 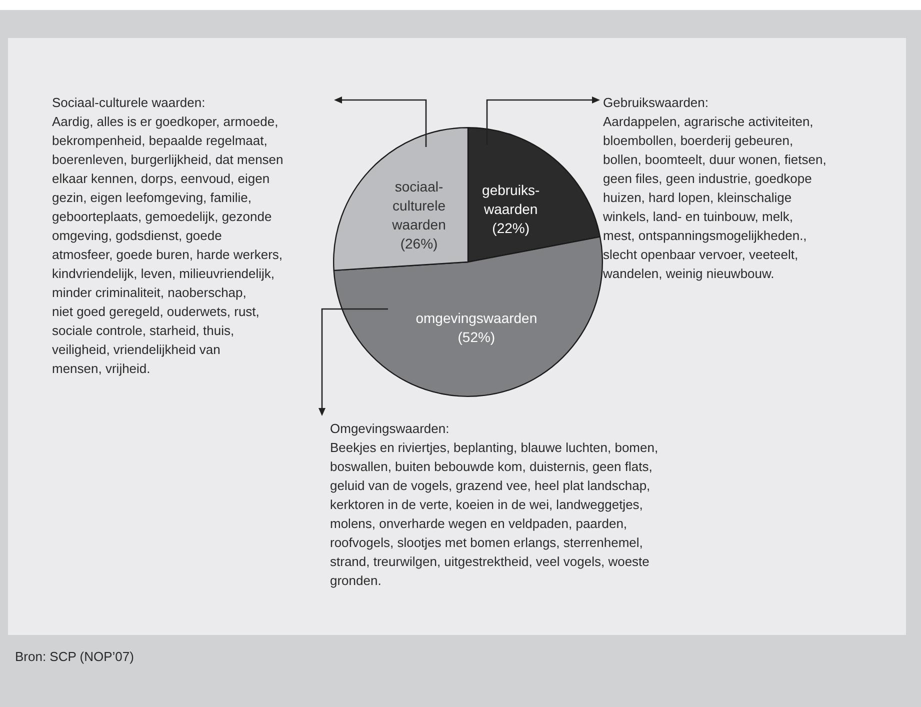 I want to click on text: Gebruikswaarden: Aardappelen, agrarische activiteiten, bloembollen, boerderij gebeuren, bollen, boomteelt, duur wonen, fietsen, geen files, geen industrie, goedkope huizen, hard lopen, kleinschalige winkels, land- en tuinbouw, melk, mest, ontspanningsmogelijkheden., slecht openbaar vervoer, veeteelt, wandelen, weinig nieuwbouw., so click(x=714, y=188).